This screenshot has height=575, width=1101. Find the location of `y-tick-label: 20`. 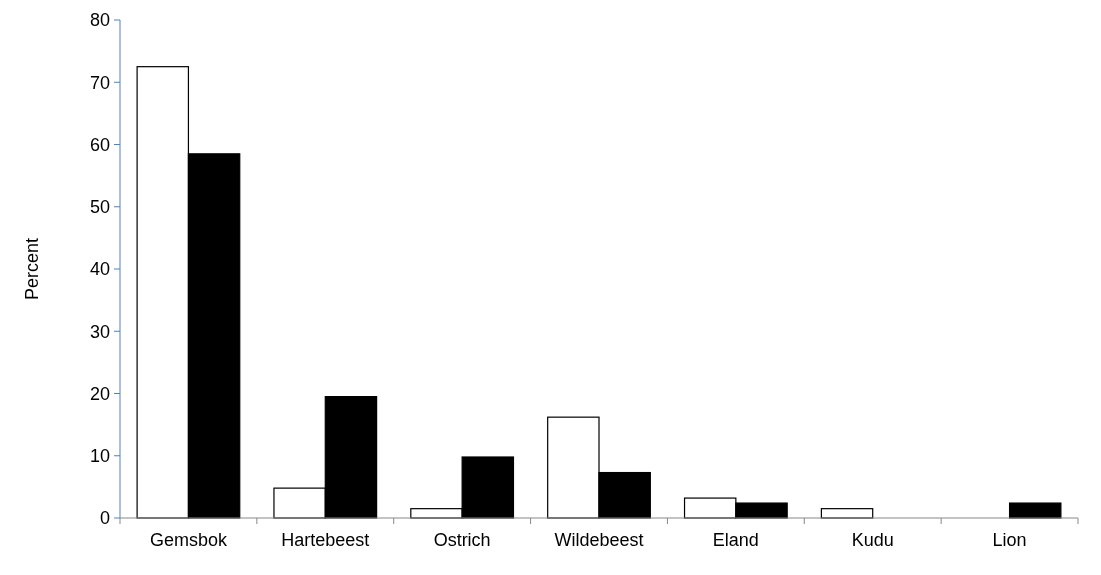

y-tick-label: 20 is located at coordinates (99, 393).